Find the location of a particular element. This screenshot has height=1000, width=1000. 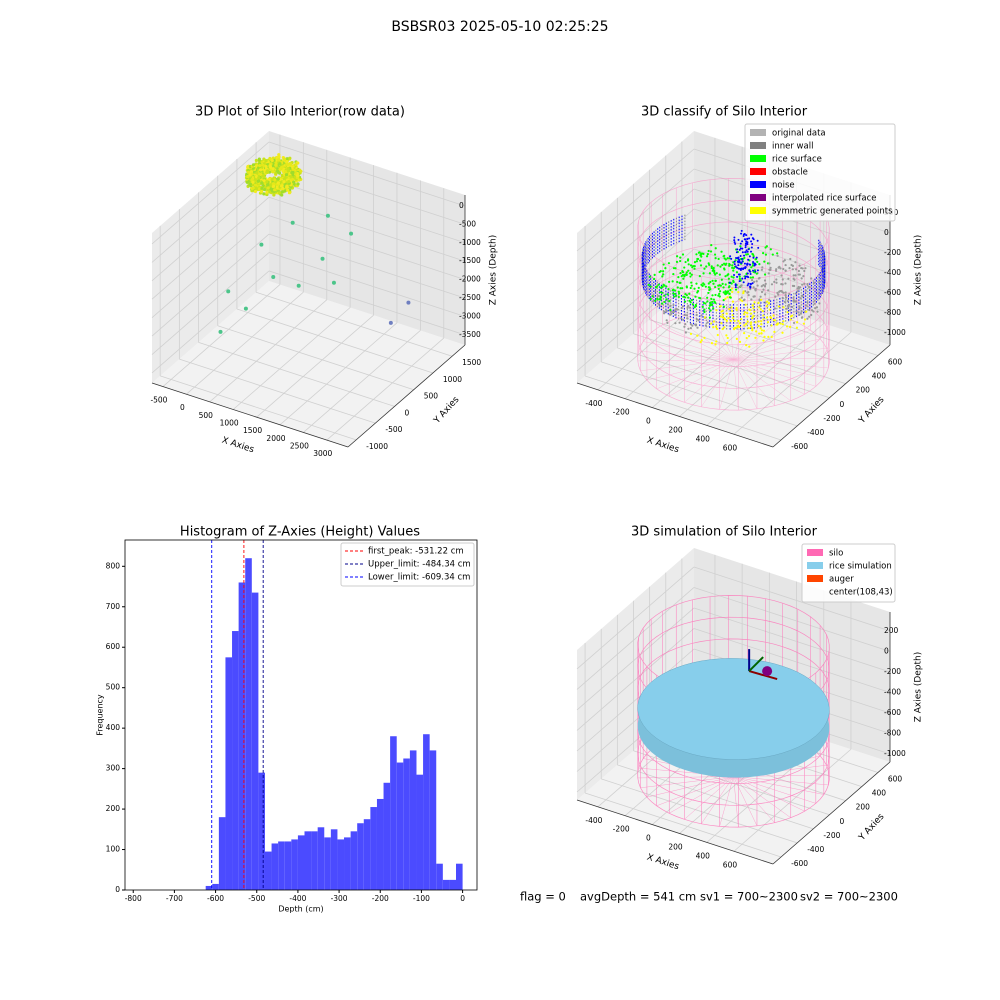

x-tick-label: -200 is located at coordinates (621, 829).